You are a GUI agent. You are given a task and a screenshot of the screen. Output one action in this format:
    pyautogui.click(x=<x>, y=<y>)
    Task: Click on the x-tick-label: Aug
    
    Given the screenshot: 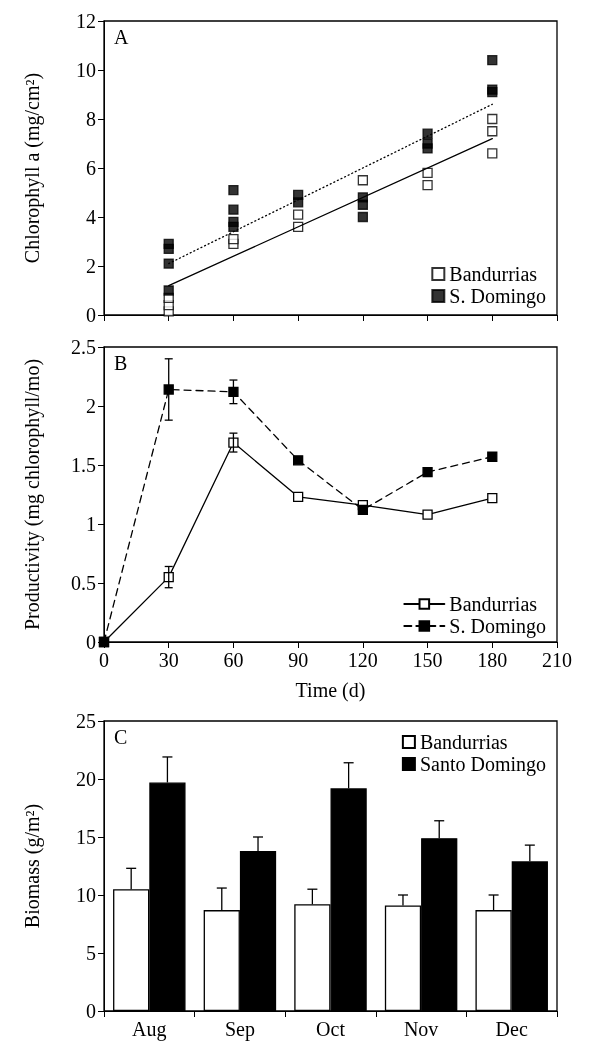 What is the action you would take?
    pyautogui.click(x=149, y=1029)
    